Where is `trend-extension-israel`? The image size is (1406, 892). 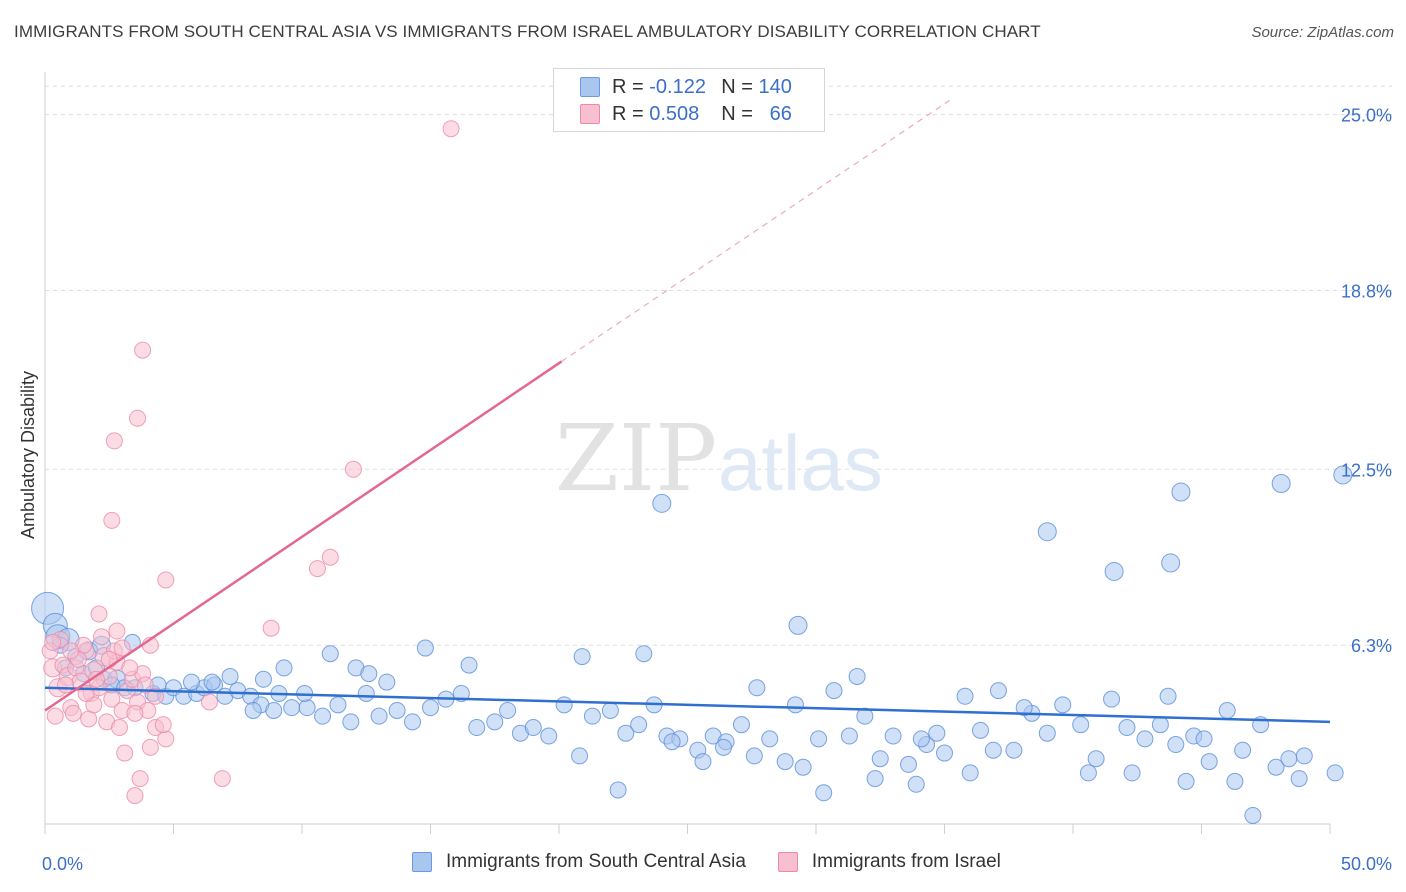 trend-extension-israel is located at coordinates (755, 230).